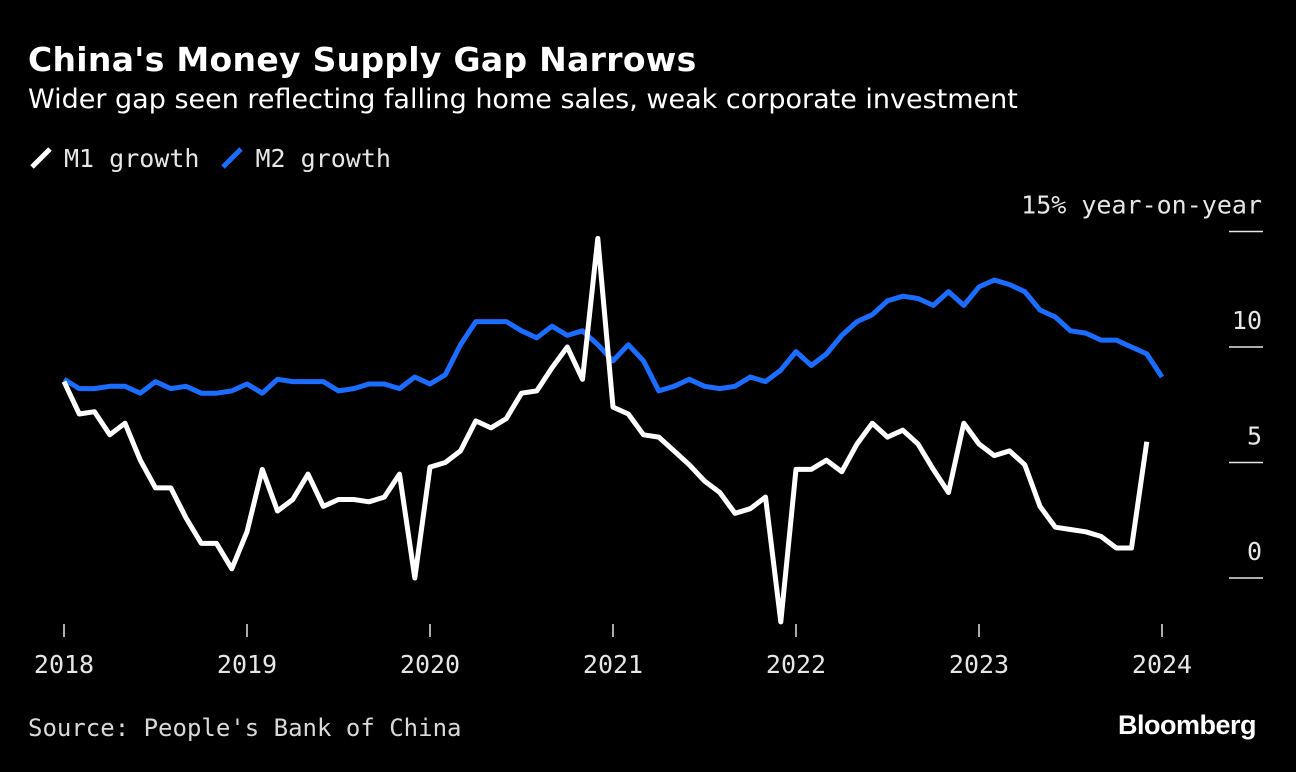 The height and width of the screenshot is (772, 1296). What do you see at coordinates (1162, 664) in the screenshot?
I see `x-tick-label-2024: 2024` at bounding box center [1162, 664].